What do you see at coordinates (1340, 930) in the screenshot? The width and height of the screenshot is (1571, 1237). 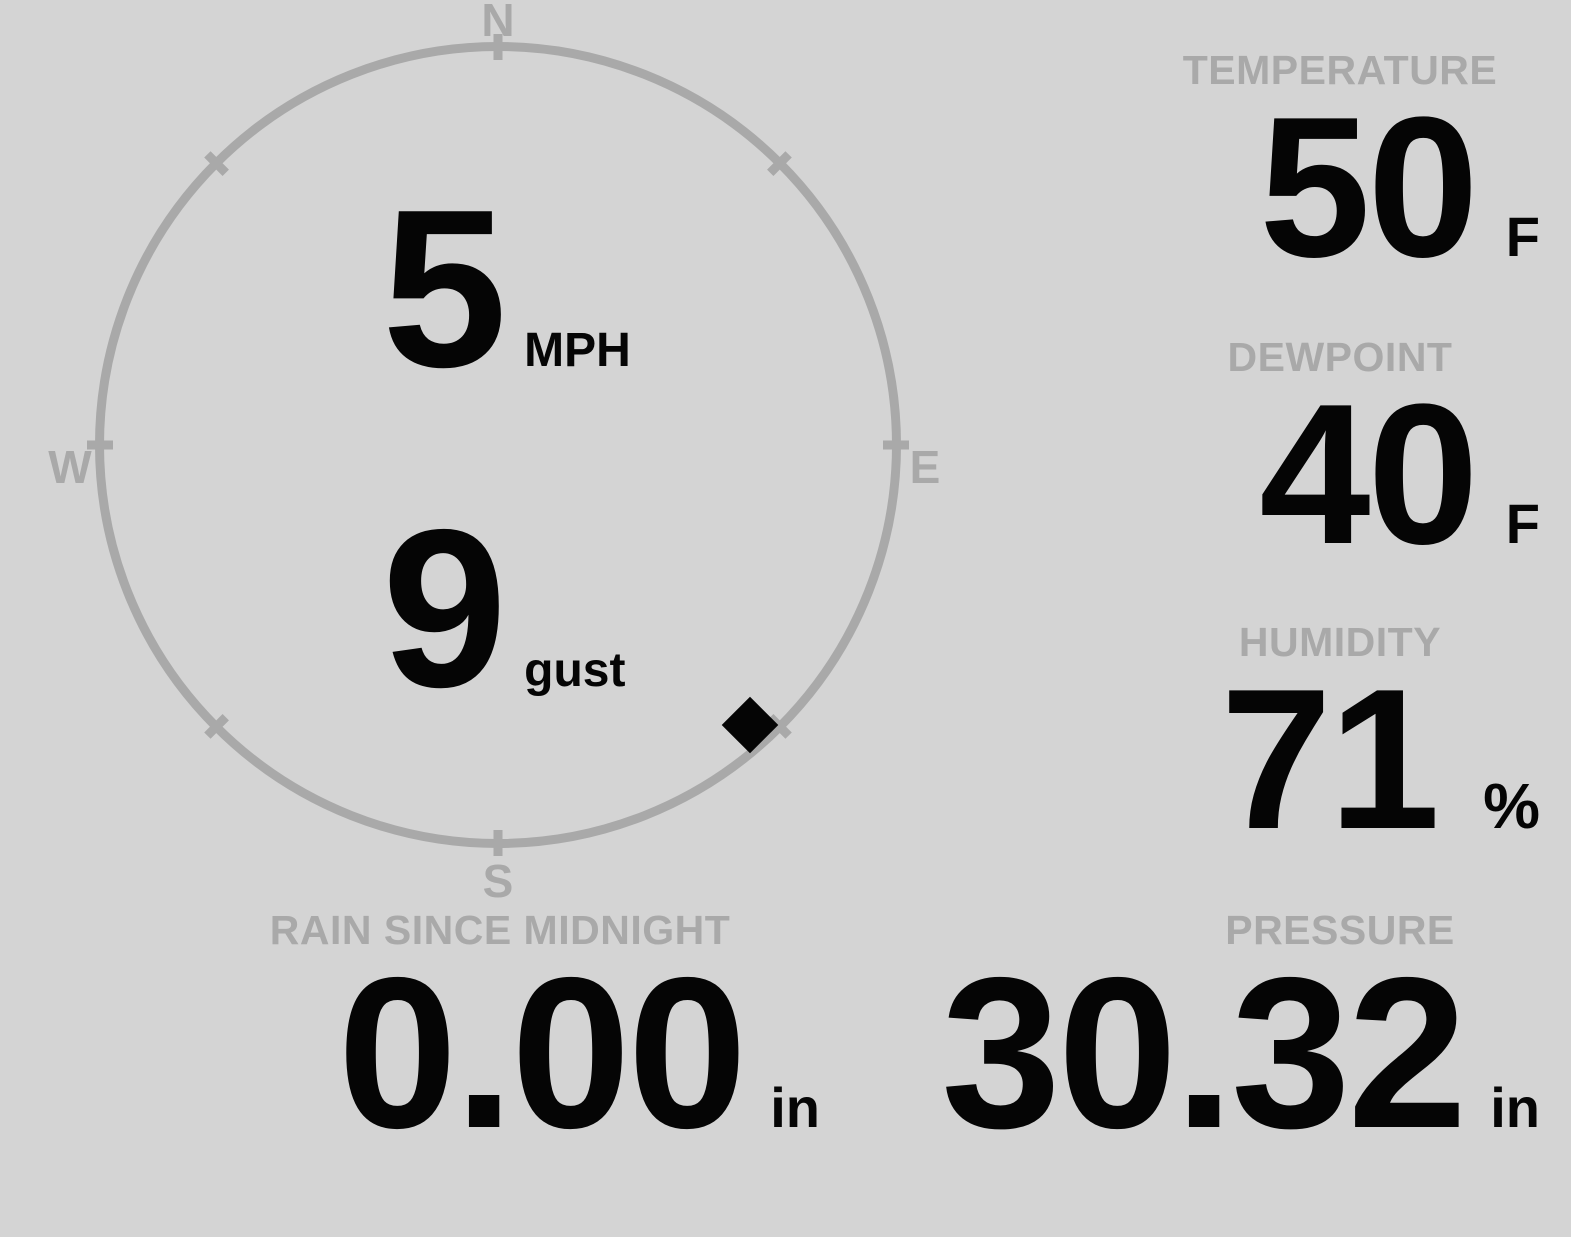 I see `pressure-label: PRESSURE` at bounding box center [1340, 930].